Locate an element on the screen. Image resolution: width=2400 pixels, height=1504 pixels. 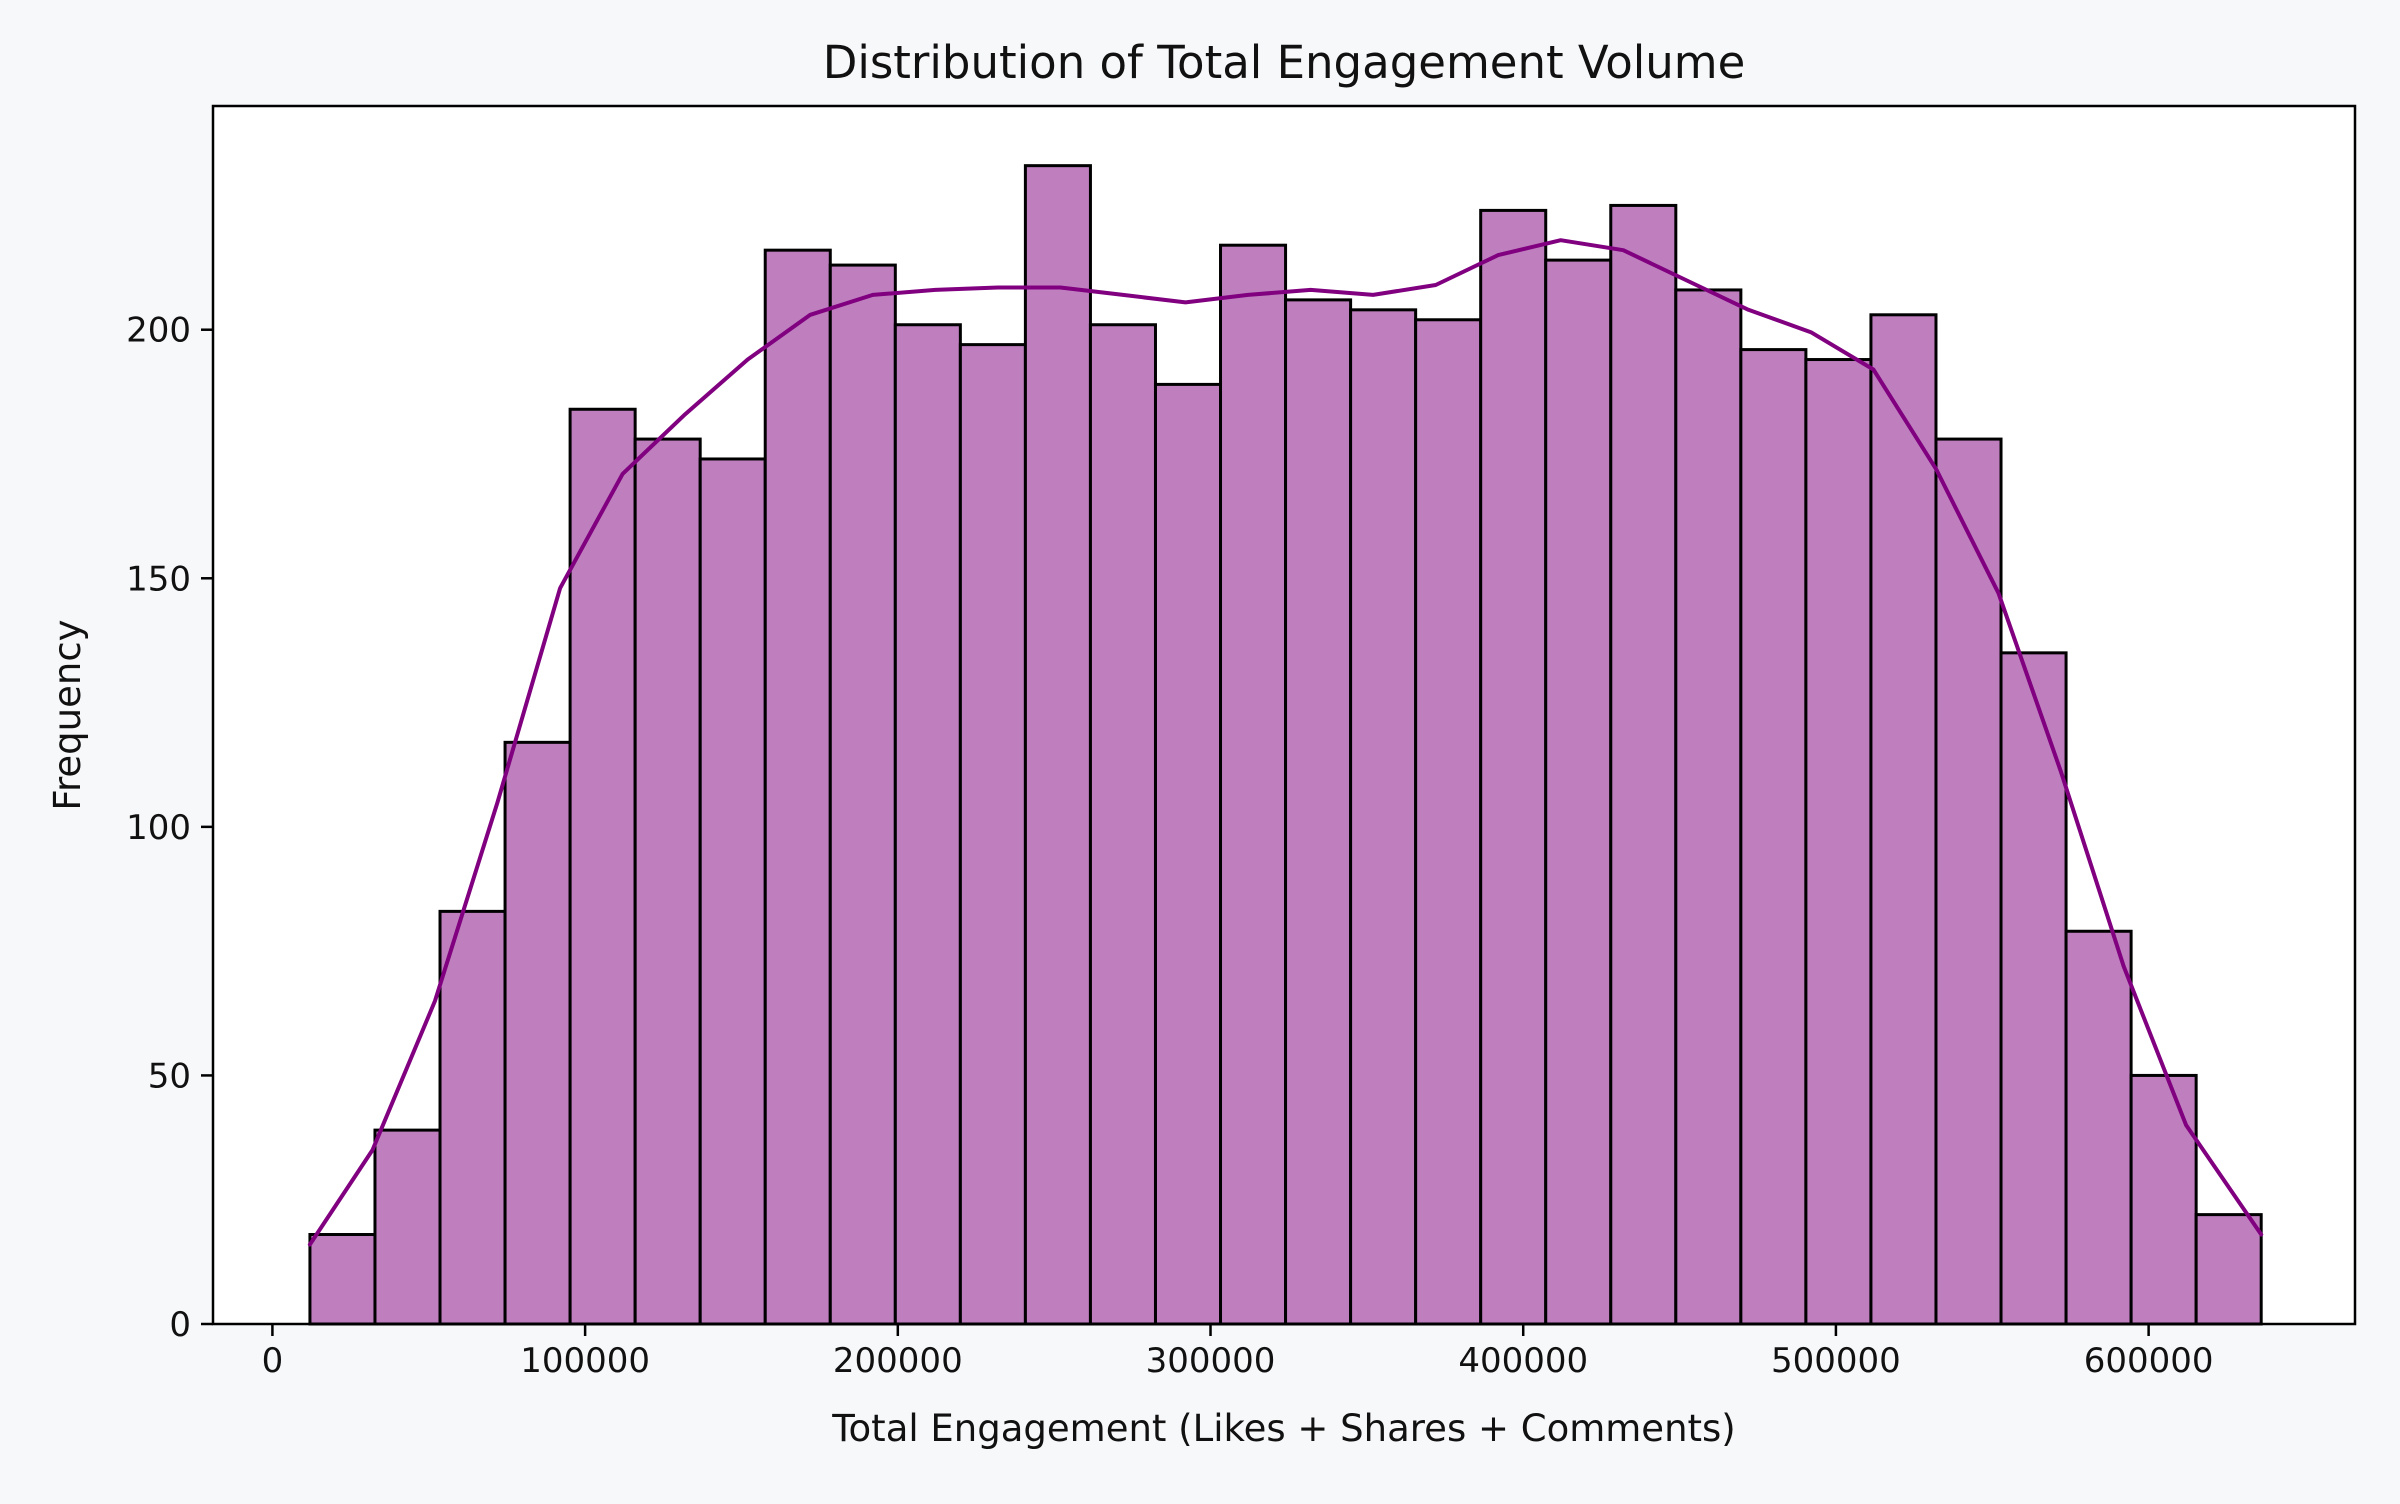
x-tick-label: 100000 is located at coordinates (585, 1361).